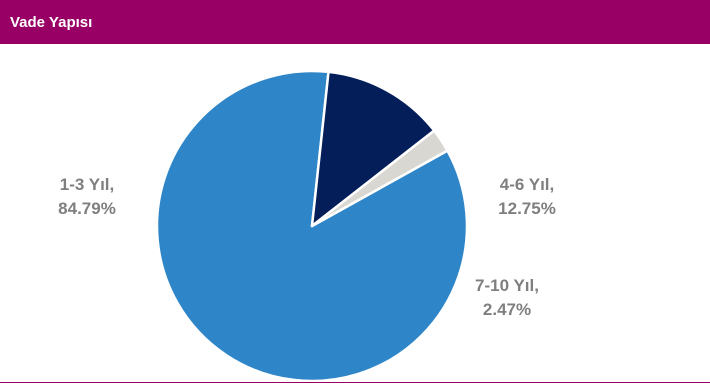 This screenshot has width=710, height=387. I want to click on slice-category-label: 1-3 Yıl,, so click(87, 184).